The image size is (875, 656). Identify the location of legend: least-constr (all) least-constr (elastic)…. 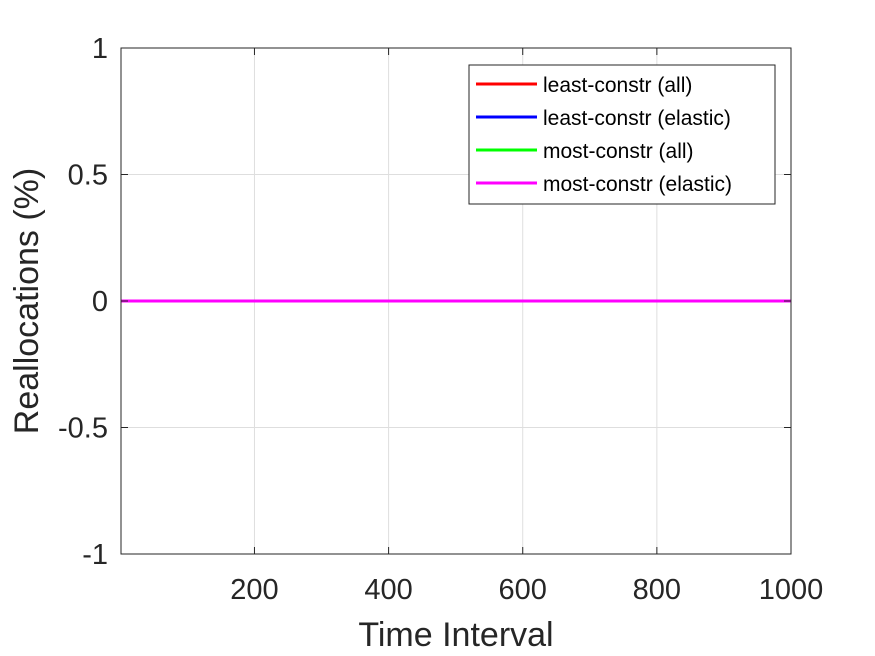
(622, 134).